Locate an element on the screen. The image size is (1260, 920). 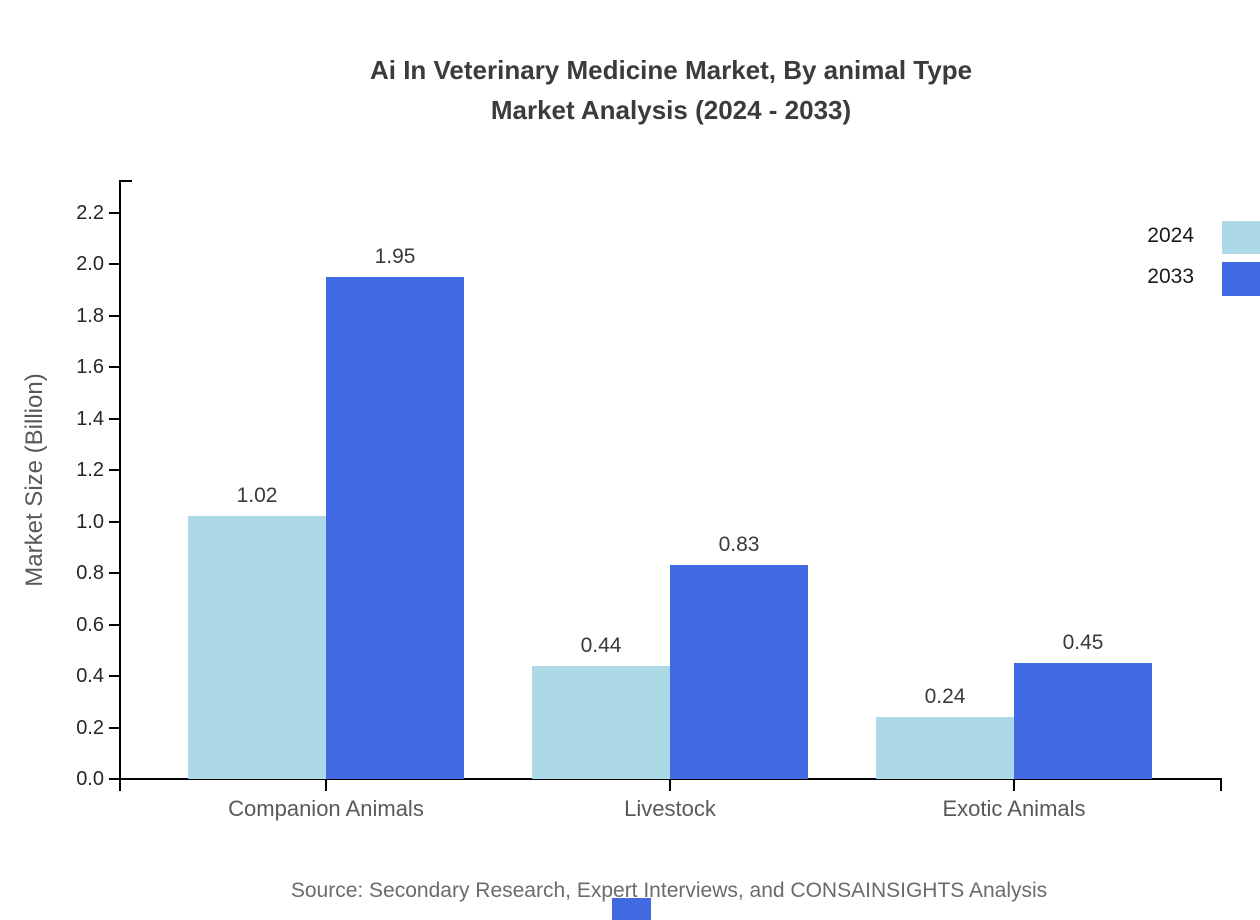
x-category-label: Companion Animals is located at coordinates (326, 808).